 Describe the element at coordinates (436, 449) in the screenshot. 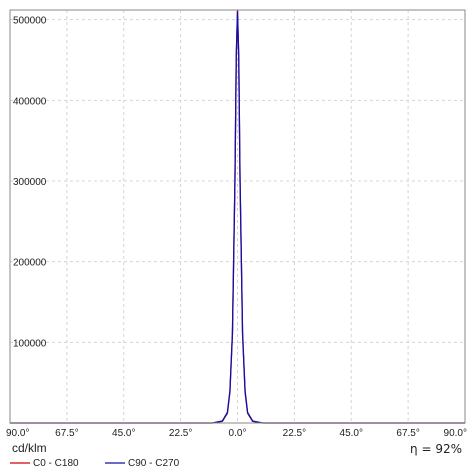

I see `efficiency-label: η = 92%` at that location.